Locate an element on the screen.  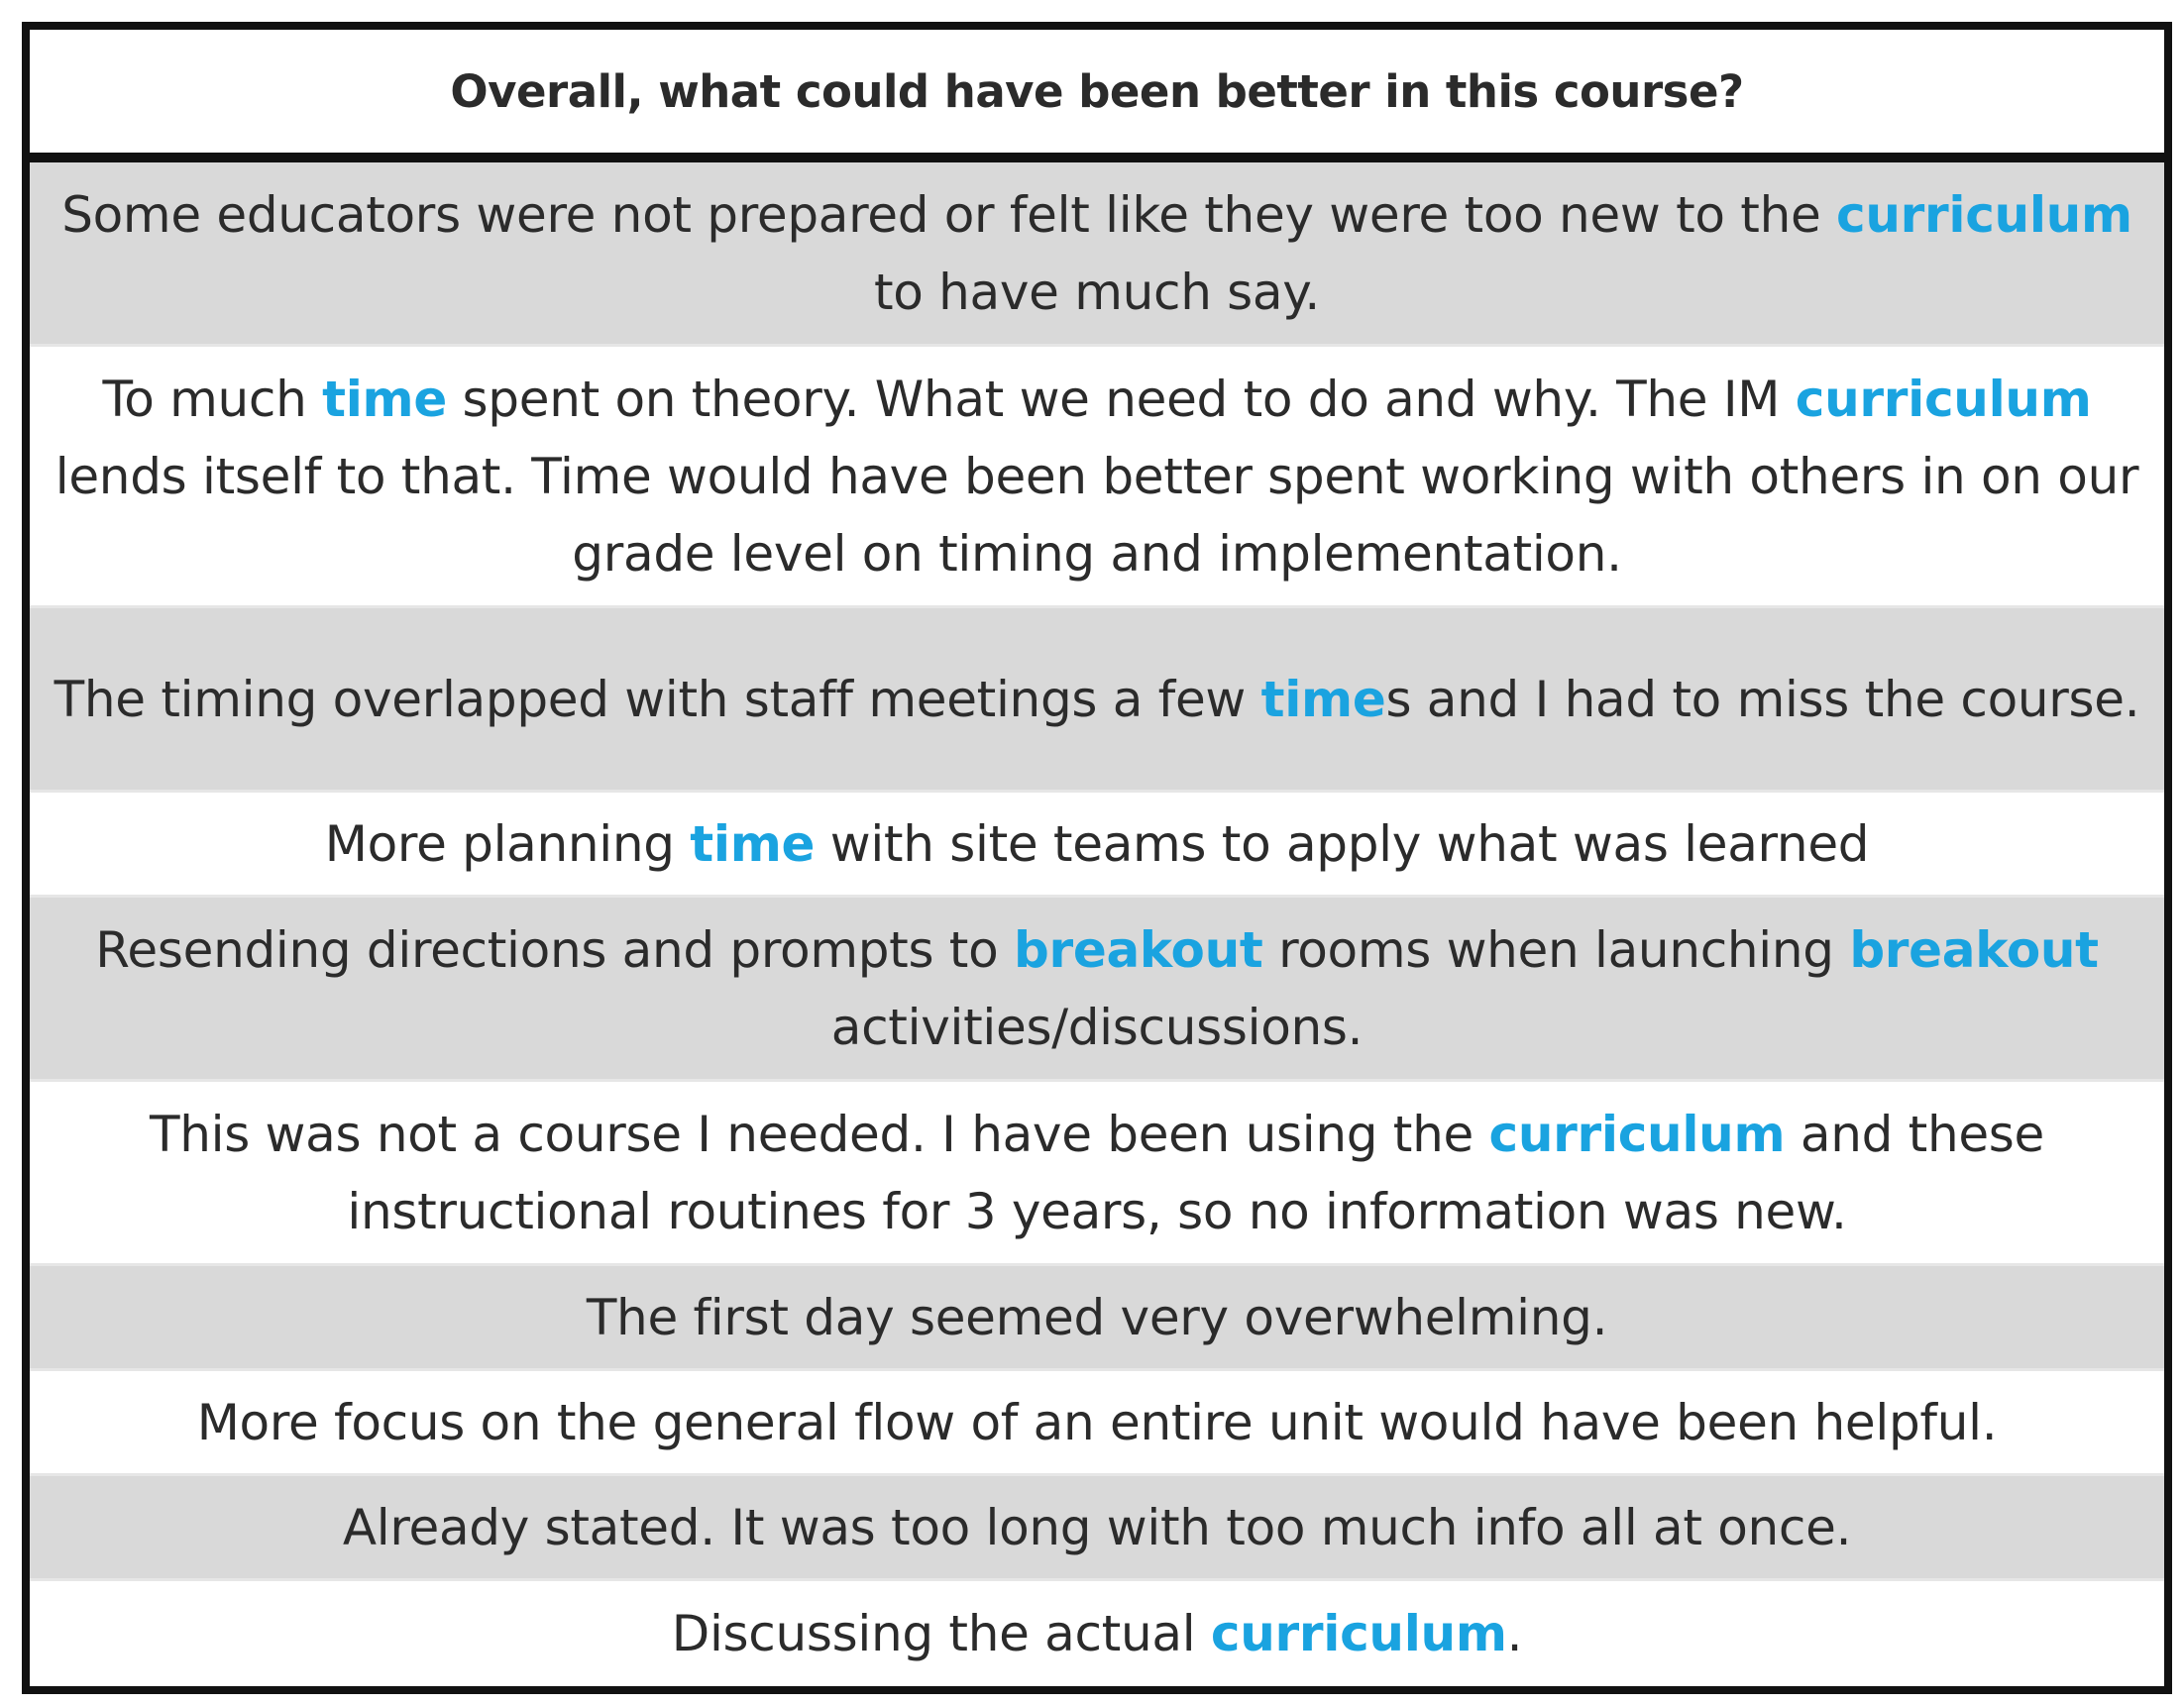
row-segment: More planning is located at coordinates (507, 843).